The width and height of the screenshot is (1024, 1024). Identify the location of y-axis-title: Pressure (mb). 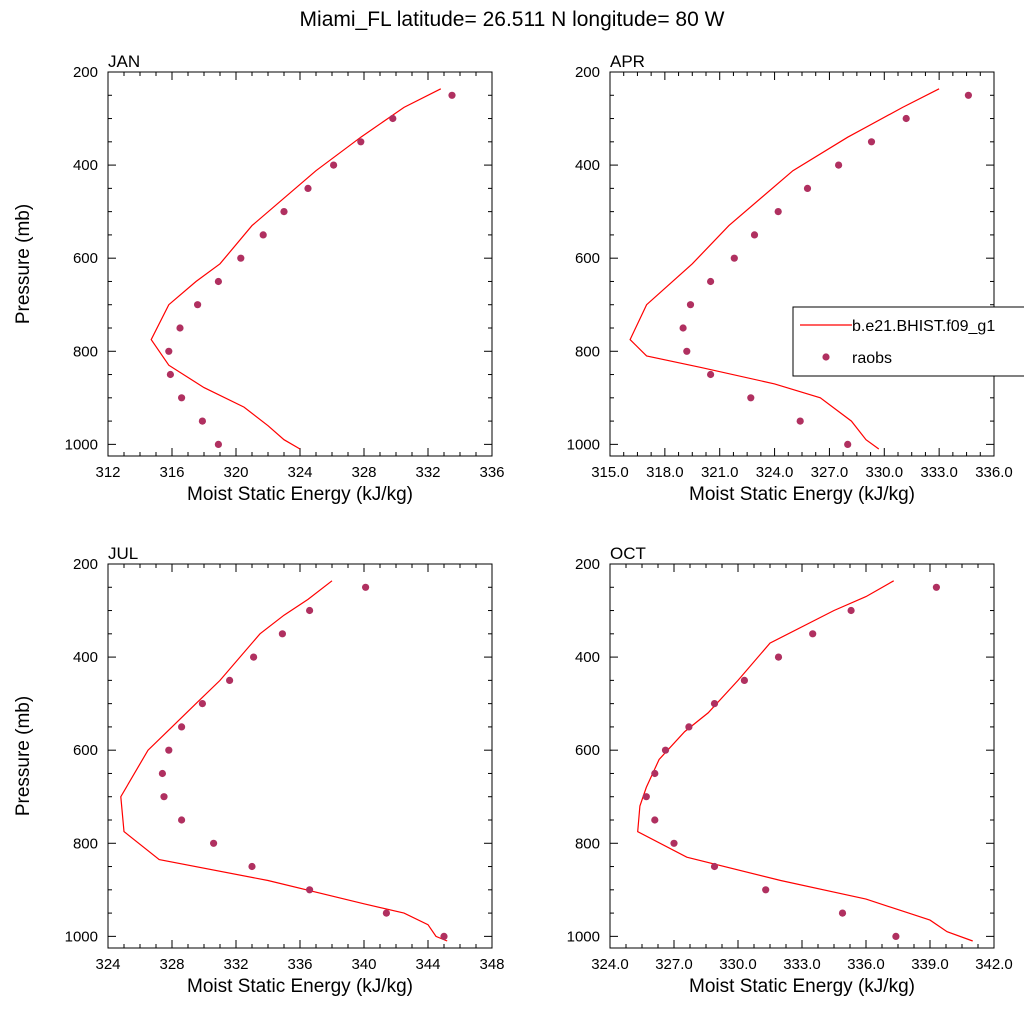
(23, 264).